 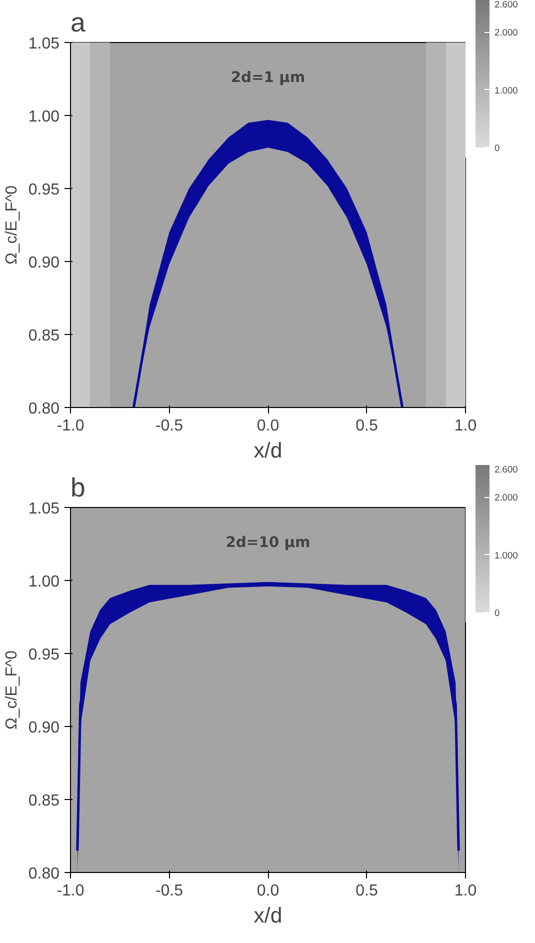 I want to click on chart-title: b, so click(x=78, y=487).